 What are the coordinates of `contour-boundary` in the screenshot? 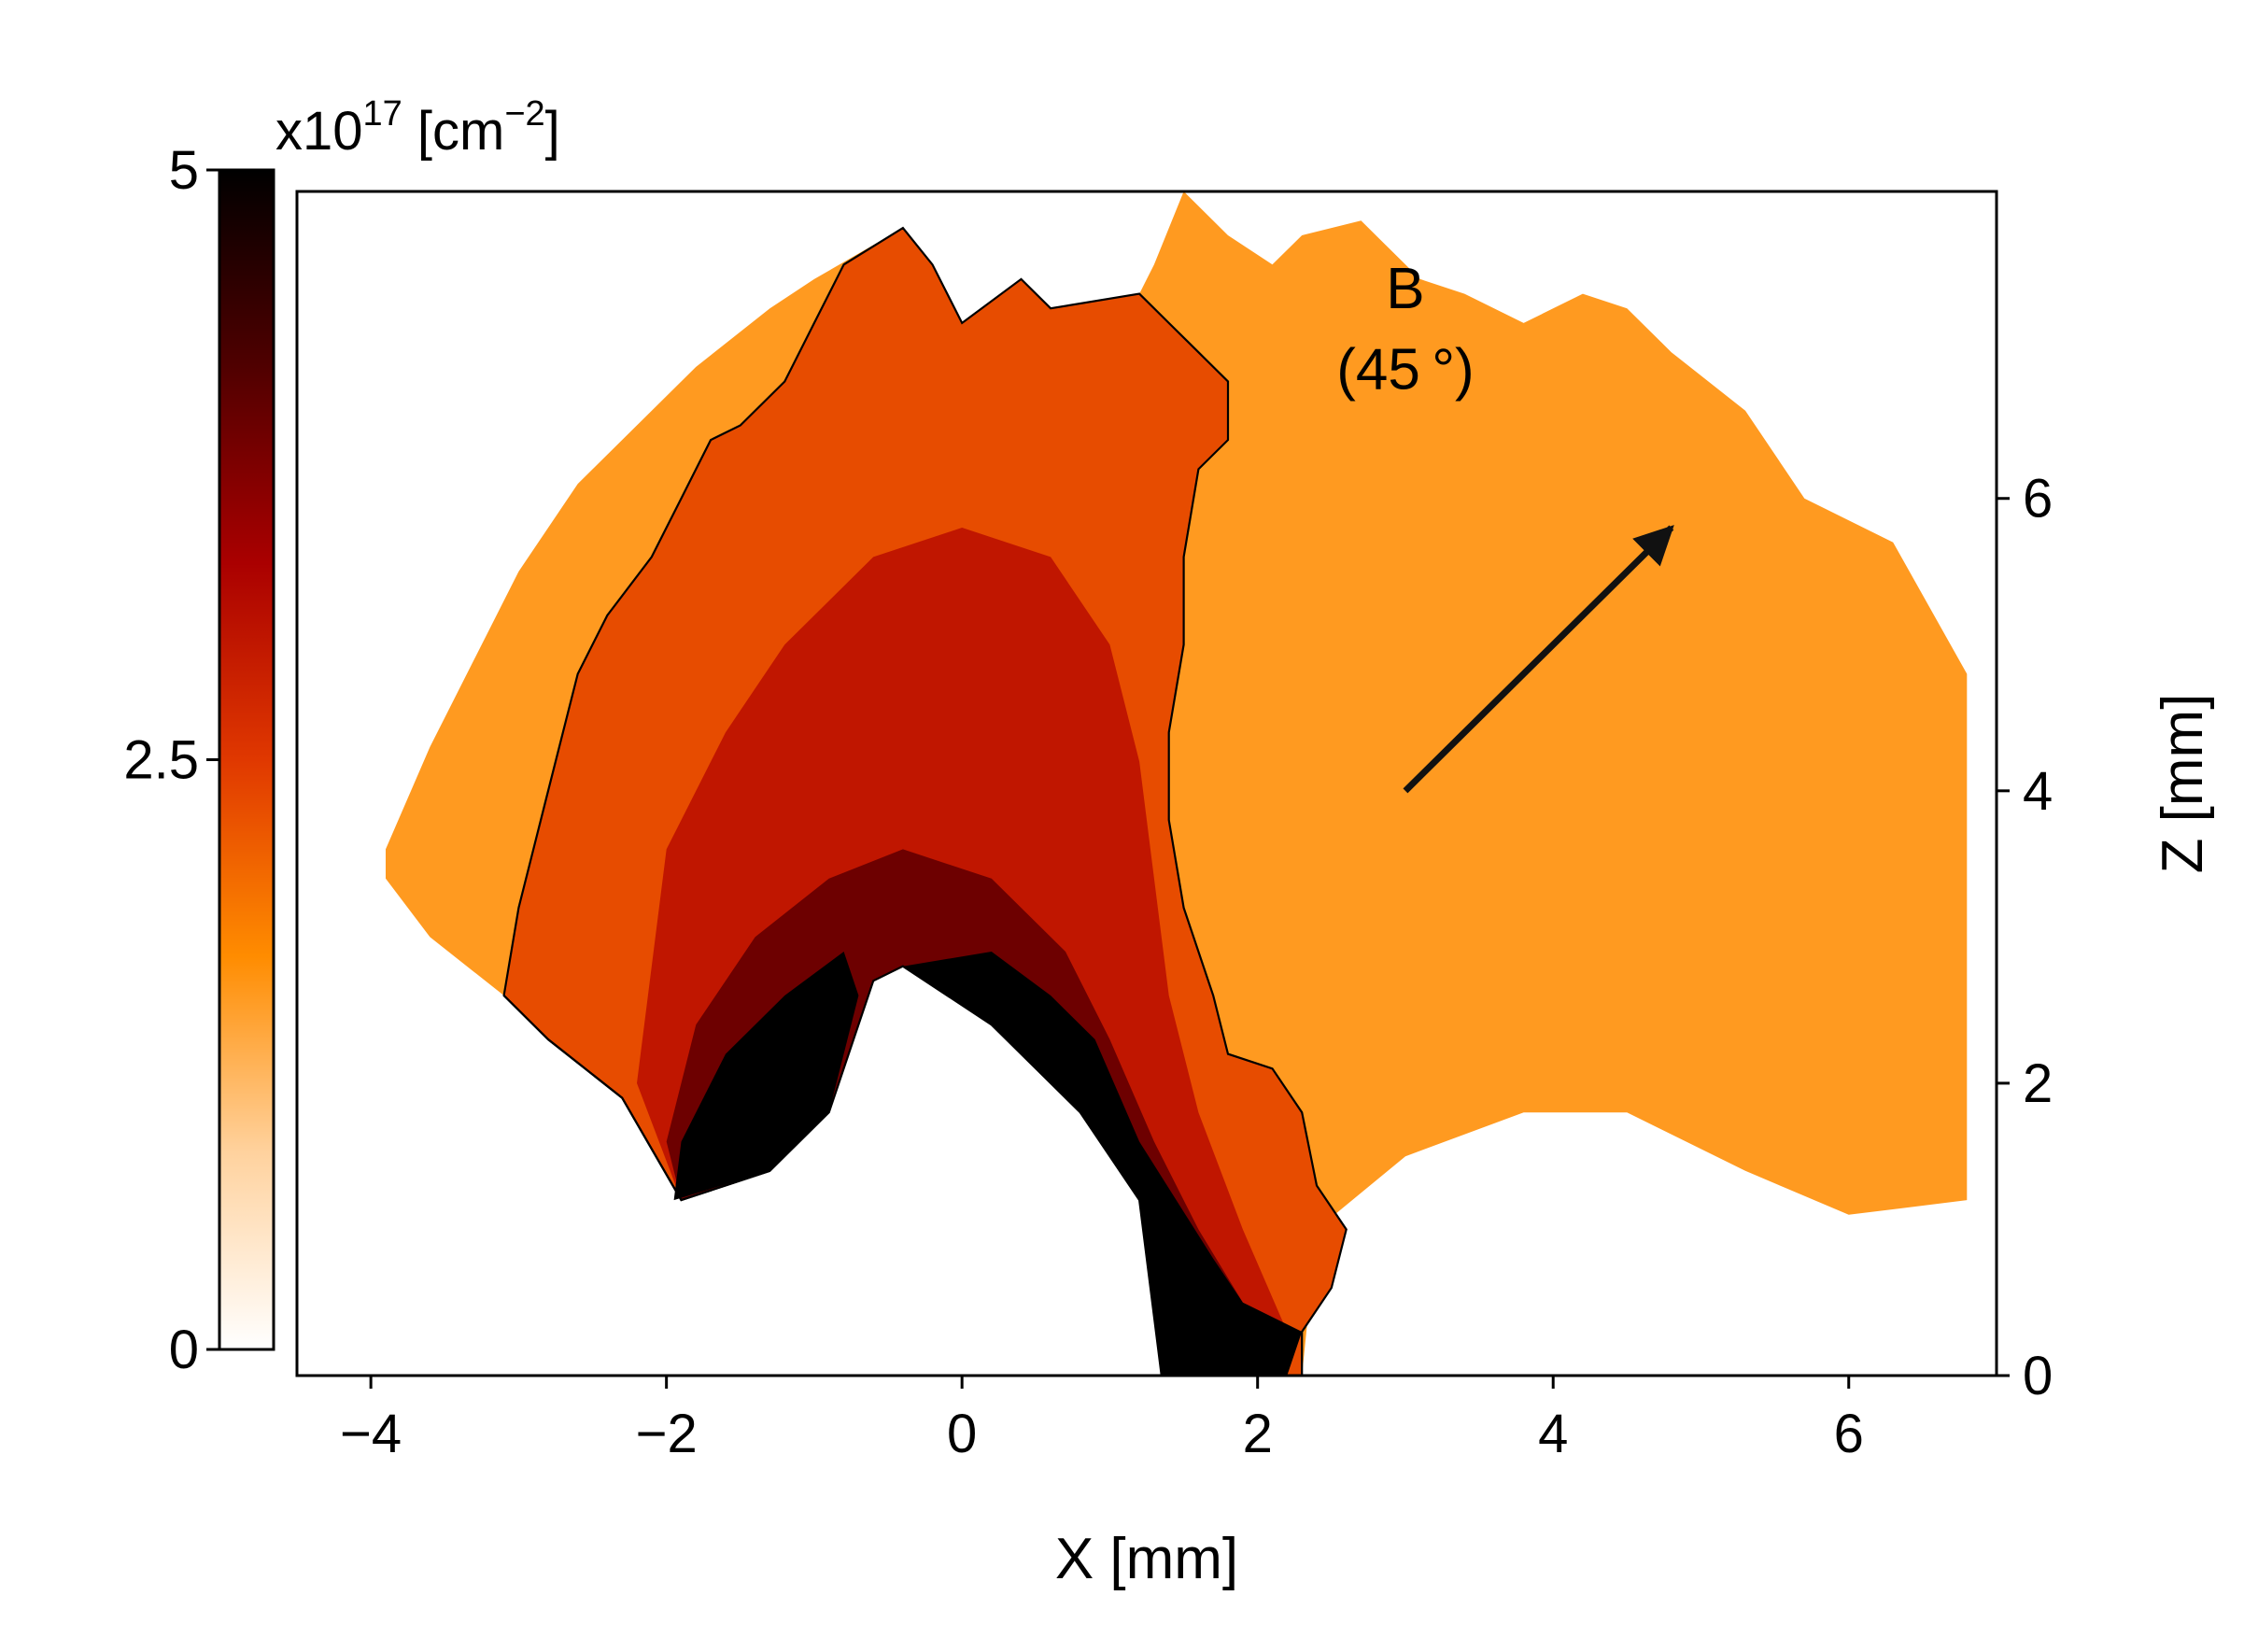 It's located at (636, 1098).